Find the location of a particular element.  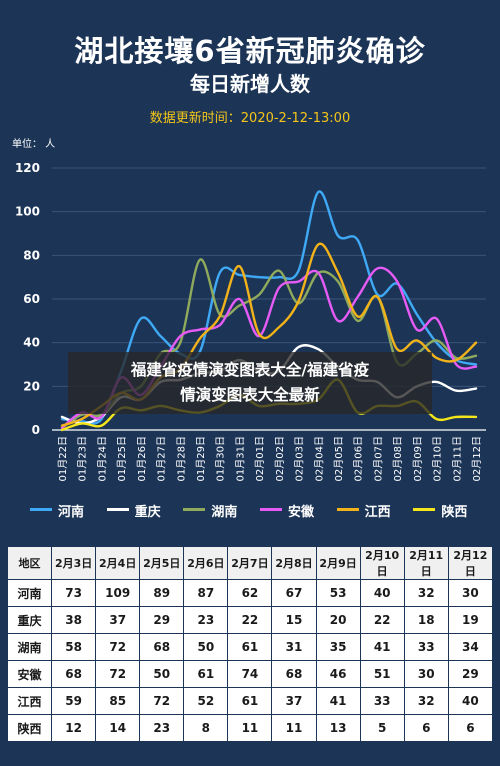

table-cell: 109 is located at coordinates (118, 593).